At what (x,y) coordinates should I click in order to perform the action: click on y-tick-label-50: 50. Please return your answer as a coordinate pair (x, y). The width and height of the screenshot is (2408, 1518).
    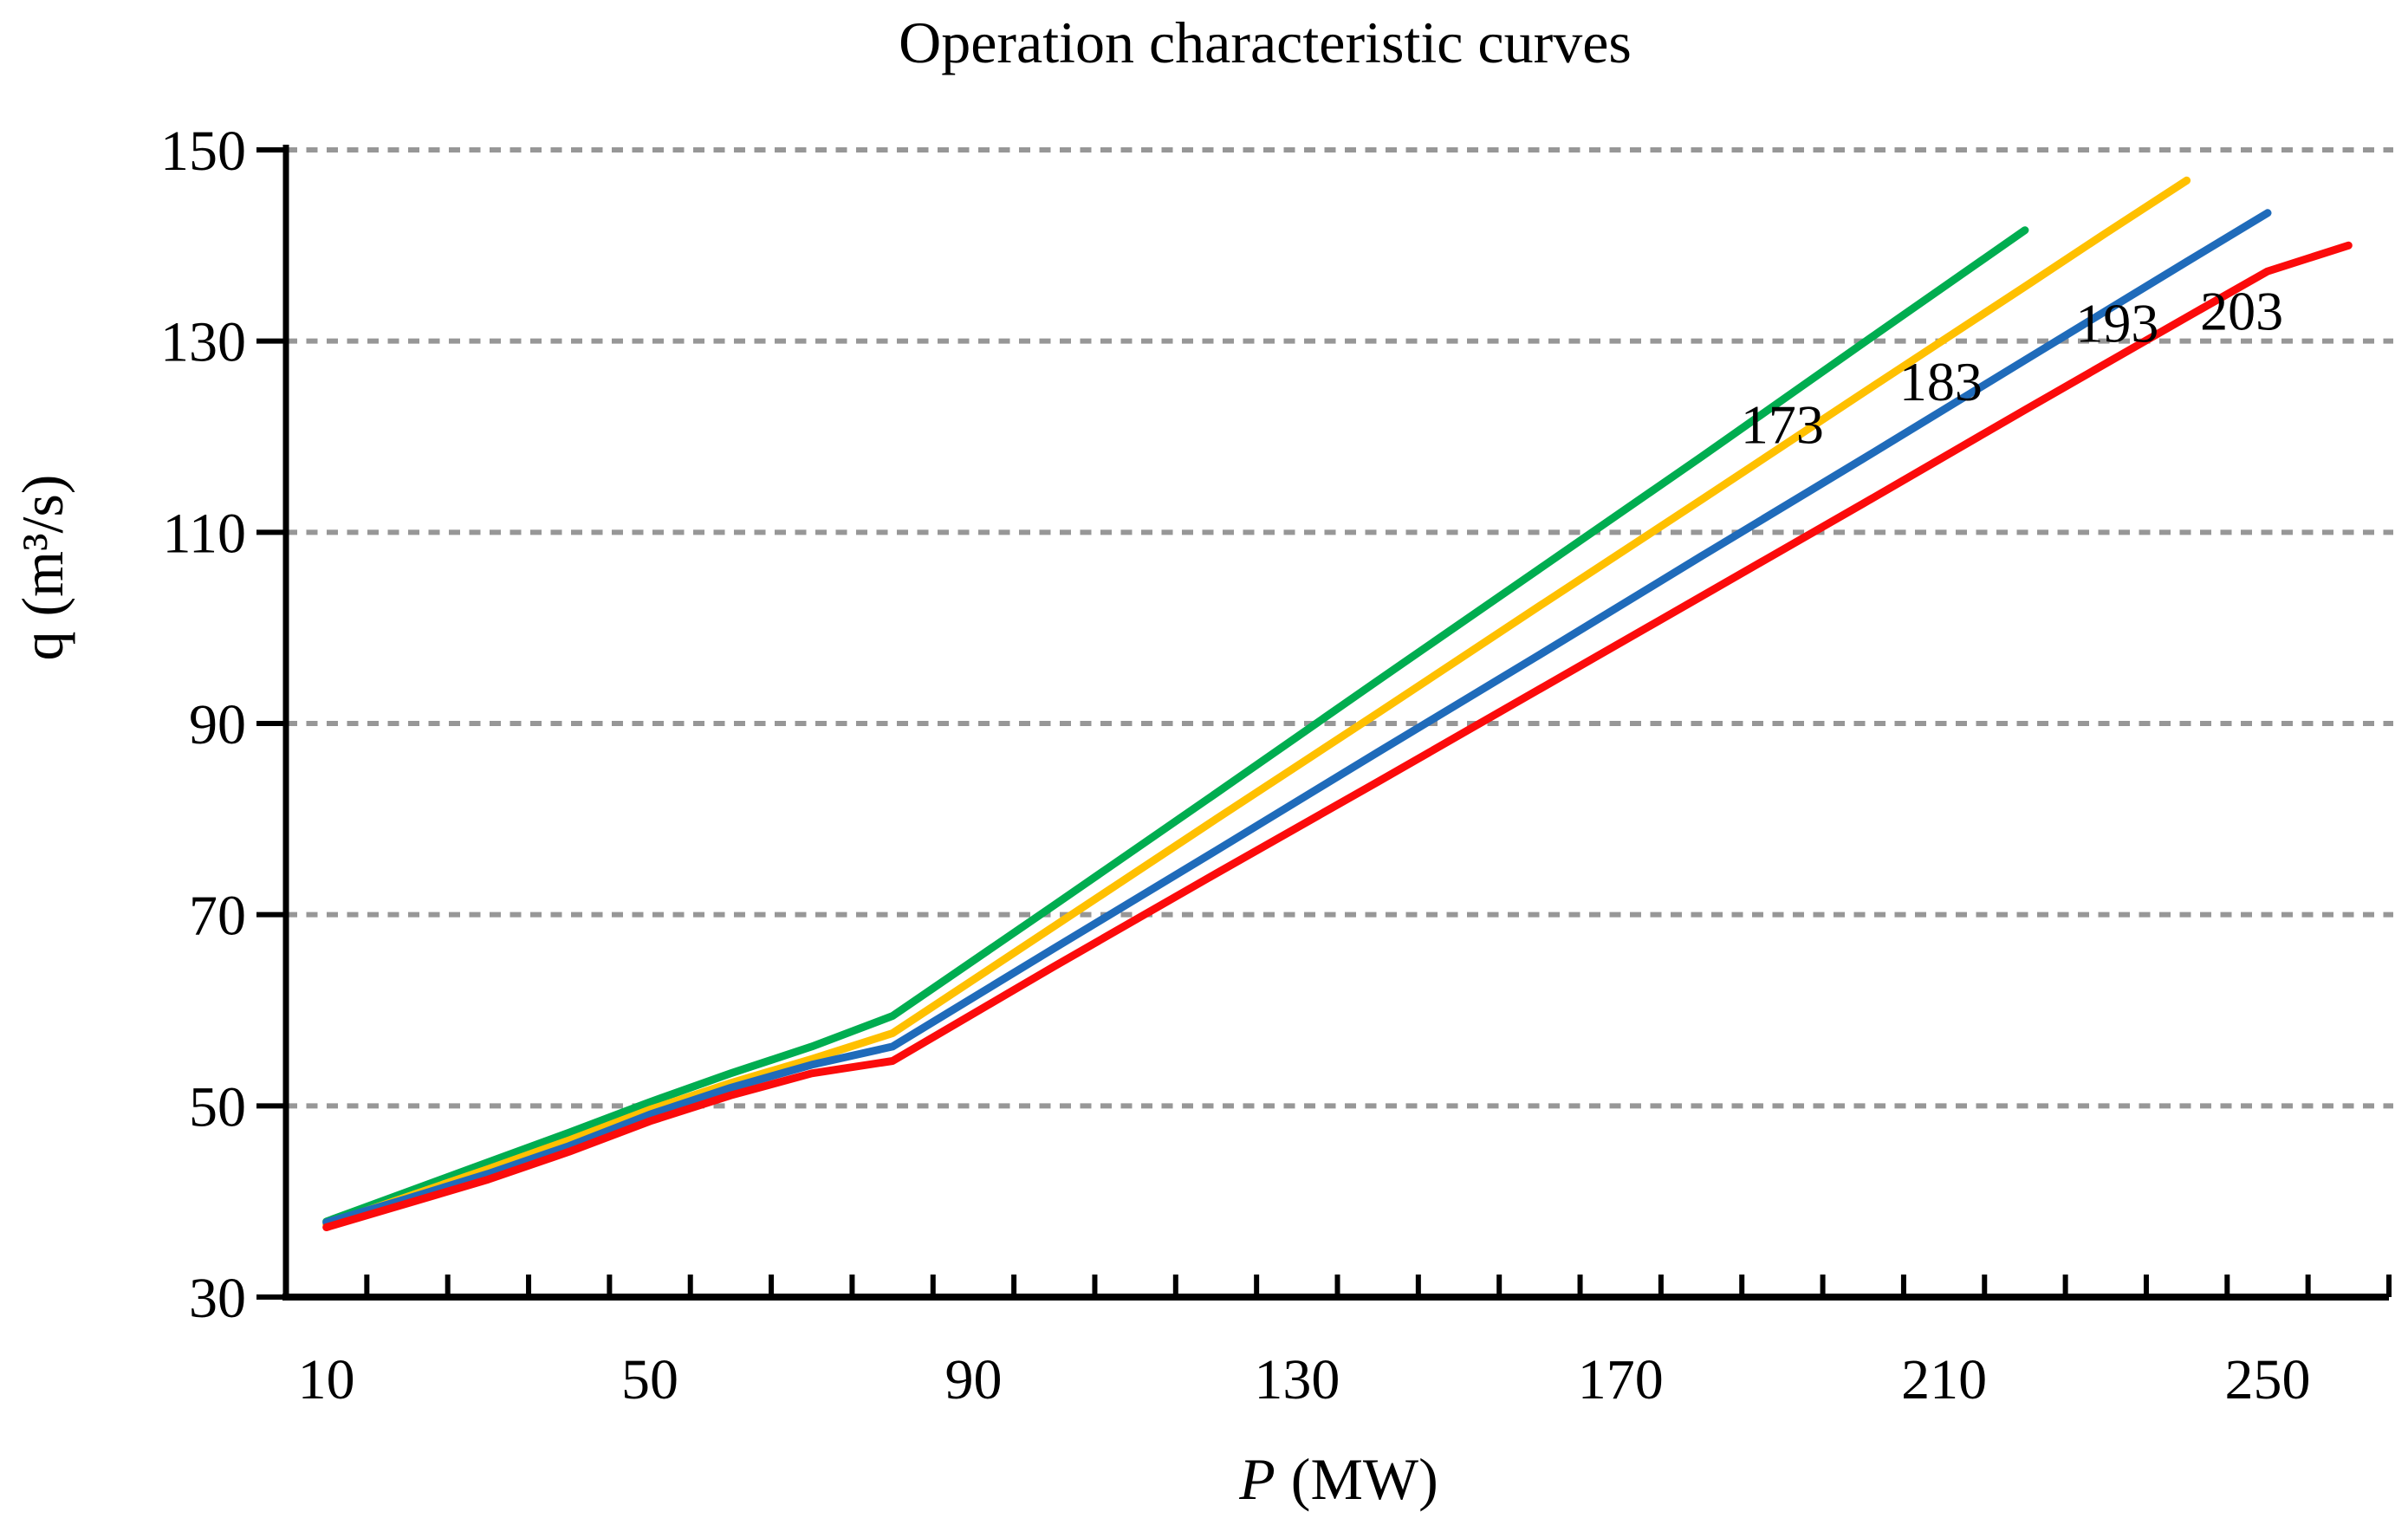
    Looking at the image, I should click on (218, 1106).